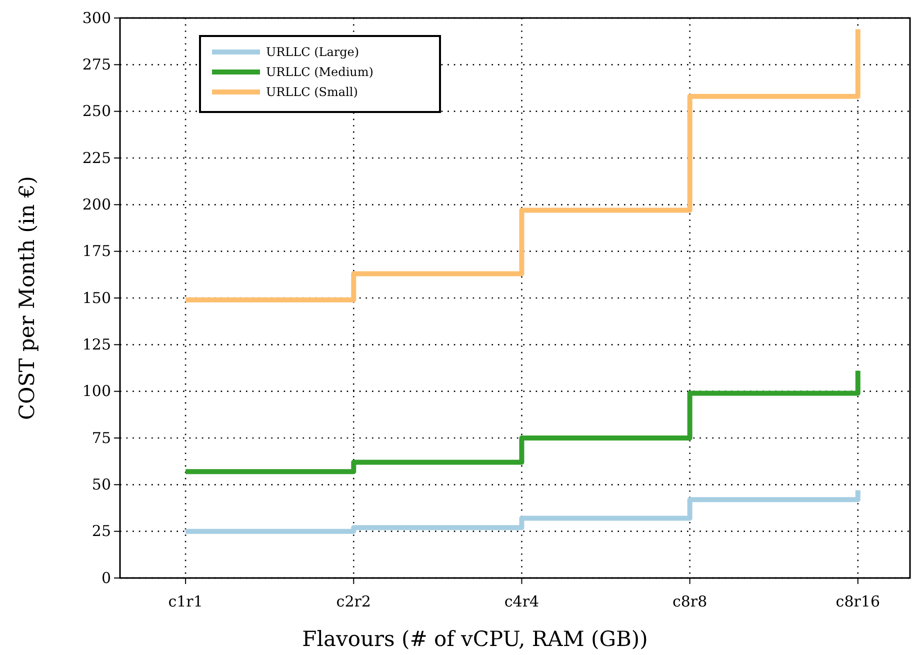 This screenshot has width=917, height=655. I want to click on y-tick-label: 100, so click(96, 391).